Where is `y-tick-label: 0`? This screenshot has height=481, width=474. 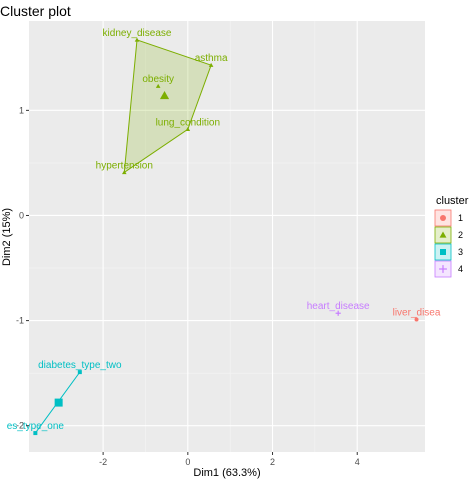
y-tick-label: 0 is located at coordinates (21, 215).